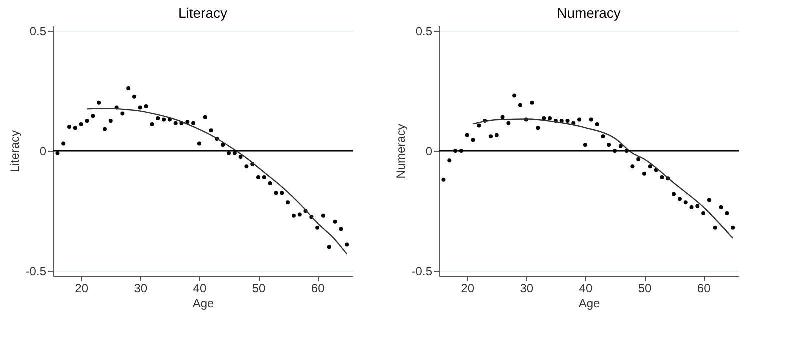 This screenshot has height=342, width=800. What do you see at coordinates (15, 151) in the screenshot?
I see `y-axis-title: Literacy` at bounding box center [15, 151].